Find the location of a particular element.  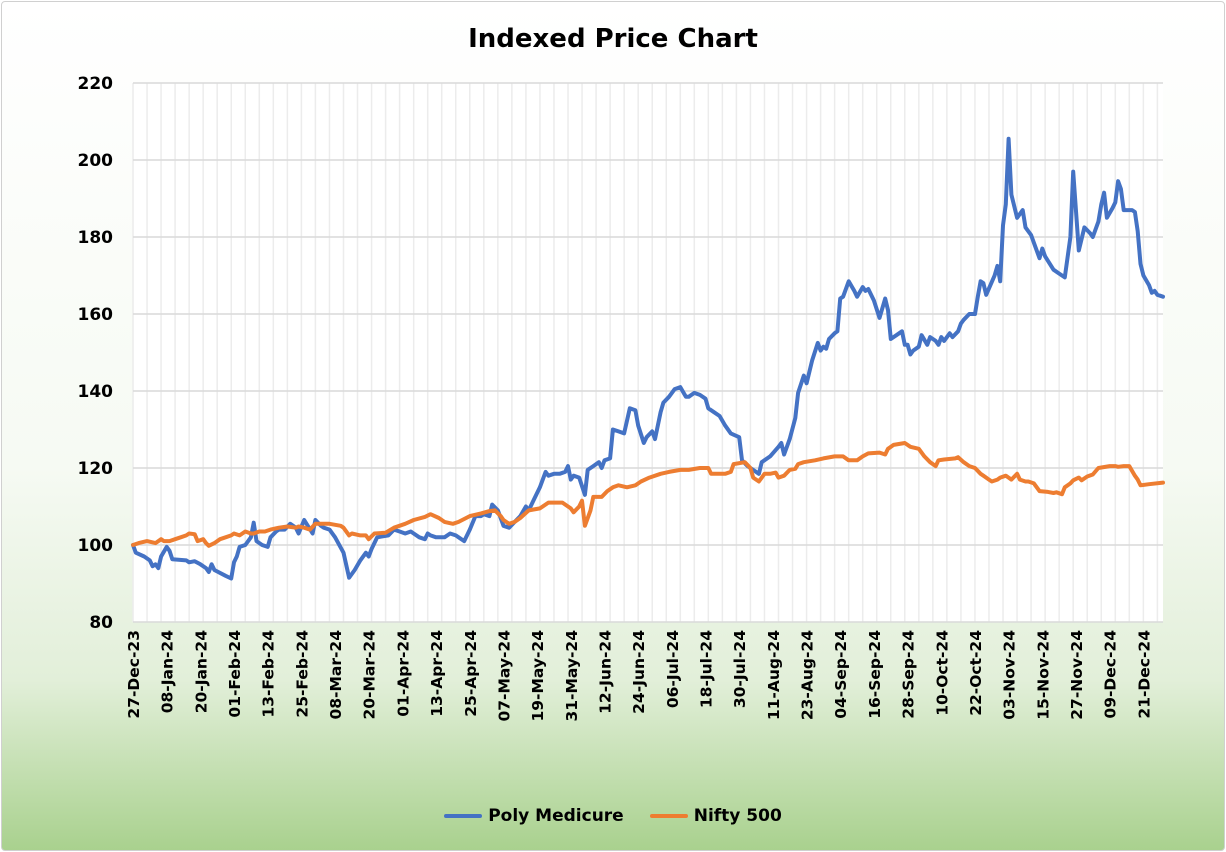

x-tick-label: 16-Sep-24 is located at coordinates (875, 674).